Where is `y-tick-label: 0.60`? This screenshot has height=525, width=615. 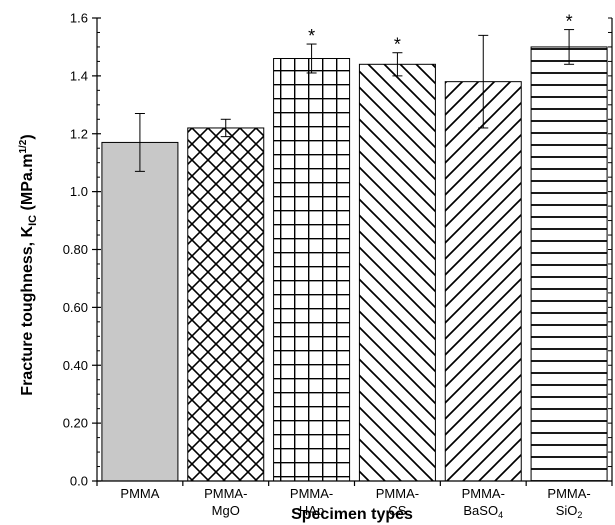
y-tick-label: 0.60 is located at coordinates (75, 307).